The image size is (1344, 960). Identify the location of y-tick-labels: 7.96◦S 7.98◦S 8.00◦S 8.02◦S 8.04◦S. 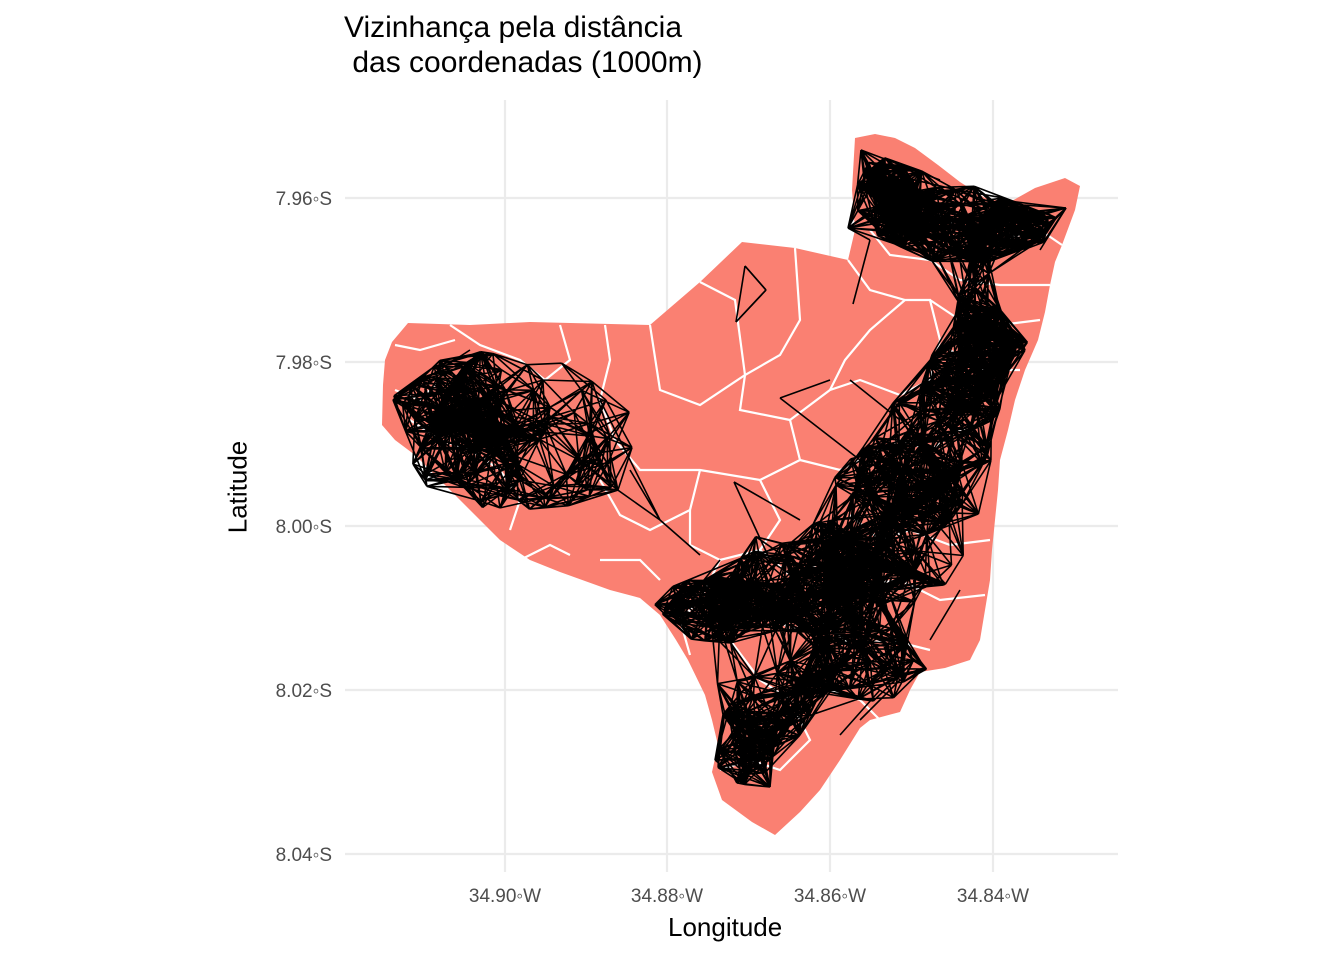
(304, 527).